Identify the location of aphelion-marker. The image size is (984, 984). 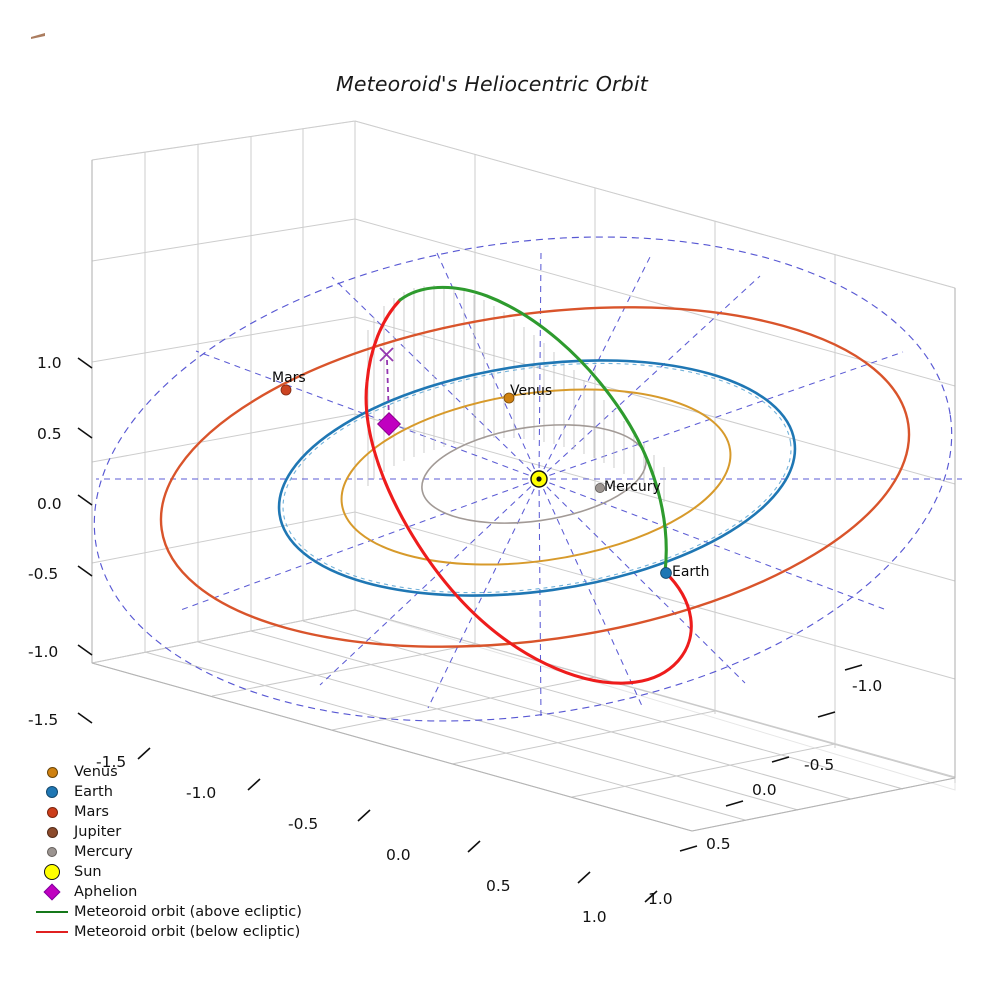
(389, 424).